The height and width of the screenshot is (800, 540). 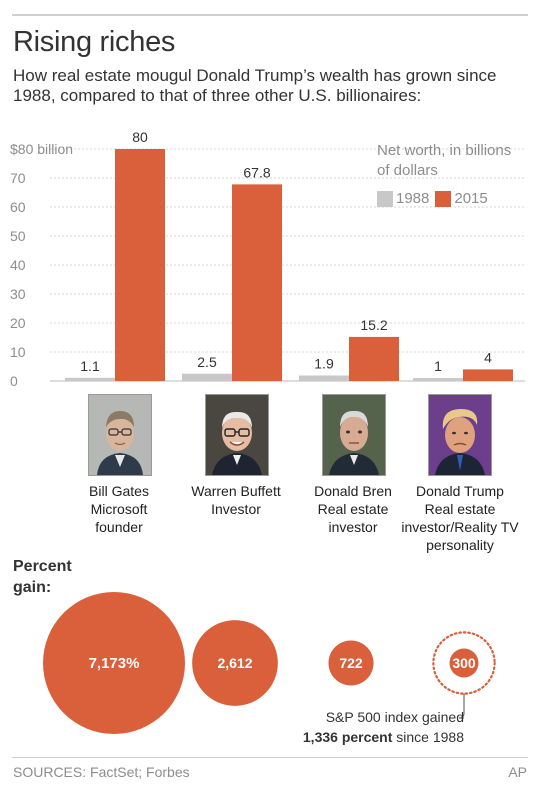 What do you see at coordinates (354, 435) in the screenshot?
I see `donald-bren-photo` at bounding box center [354, 435].